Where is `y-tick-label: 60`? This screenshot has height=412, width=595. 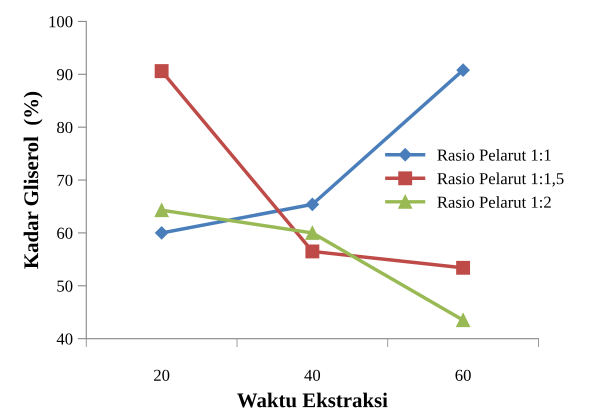 y-tick-label: 60 is located at coordinates (64, 233).